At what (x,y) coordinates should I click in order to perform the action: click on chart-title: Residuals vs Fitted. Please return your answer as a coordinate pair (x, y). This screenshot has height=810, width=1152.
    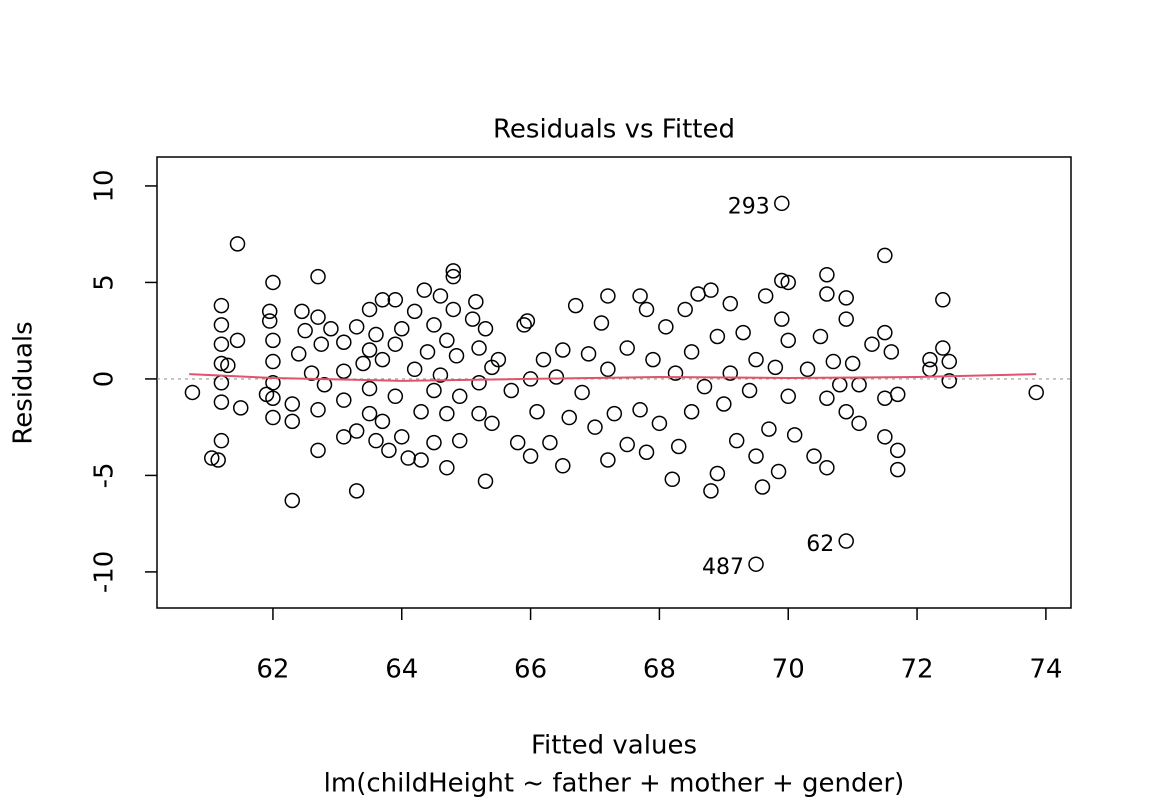
    Looking at the image, I should click on (614, 130).